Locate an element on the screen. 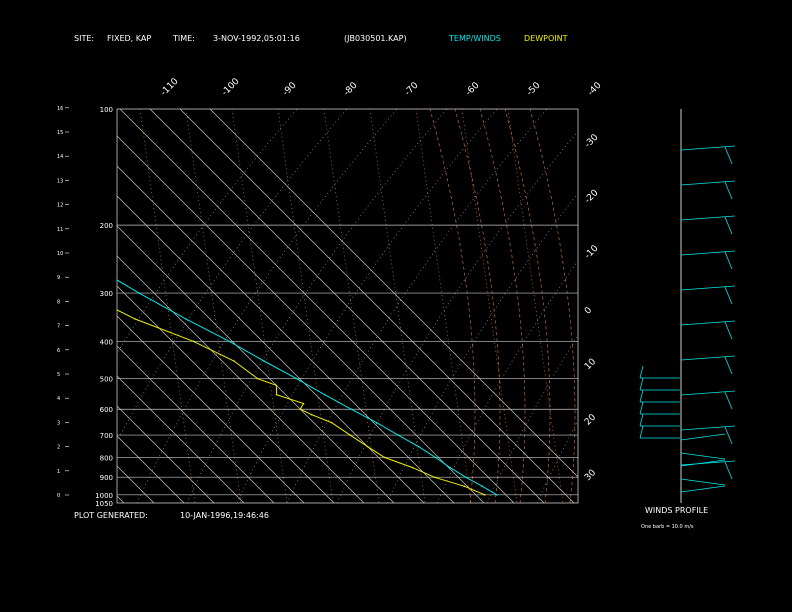 The image size is (792, 612). height-km-label: 14 is located at coordinates (60, 157).